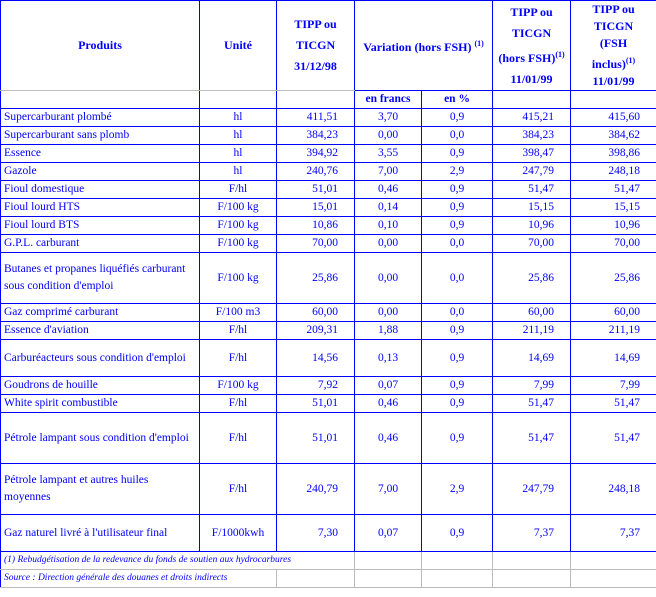 This screenshot has width=656, height=597. Describe the element at coordinates (608, 64) in the screenshot. I see `header-line: inclus)` at that location.